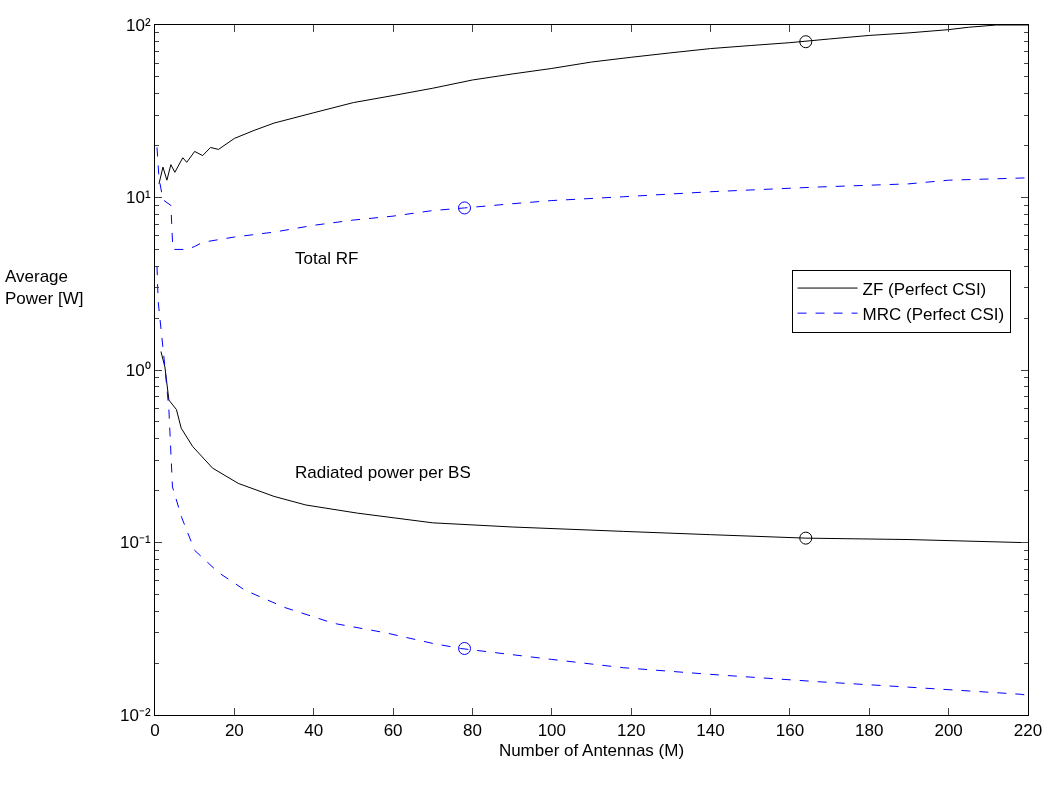 Image resolution: width=1054 pixels, height=787 pixels. Describe the element at coordinates (393, 731) in the screenshot. I see `x-tick-label: 60` at that location.